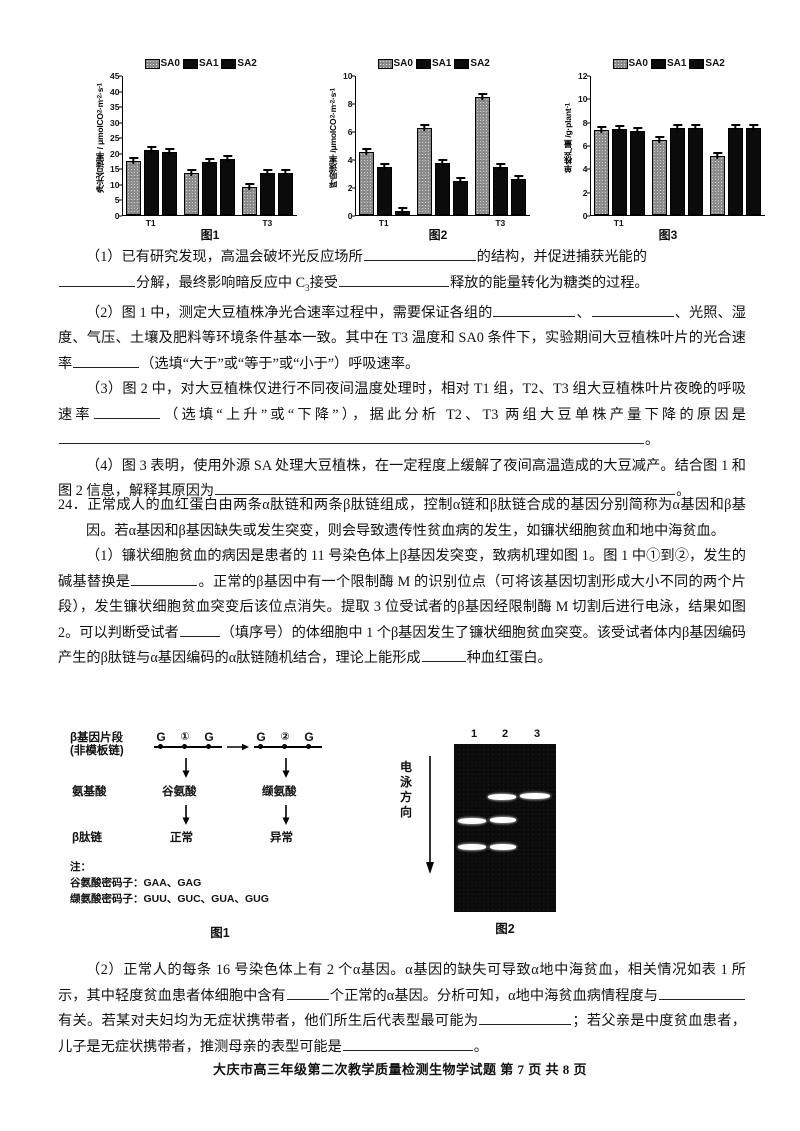 This screenshot has height=1131, width=800. I want to click on fig1-label-gene: β基因片段 (非模板链), so click(97, 745).